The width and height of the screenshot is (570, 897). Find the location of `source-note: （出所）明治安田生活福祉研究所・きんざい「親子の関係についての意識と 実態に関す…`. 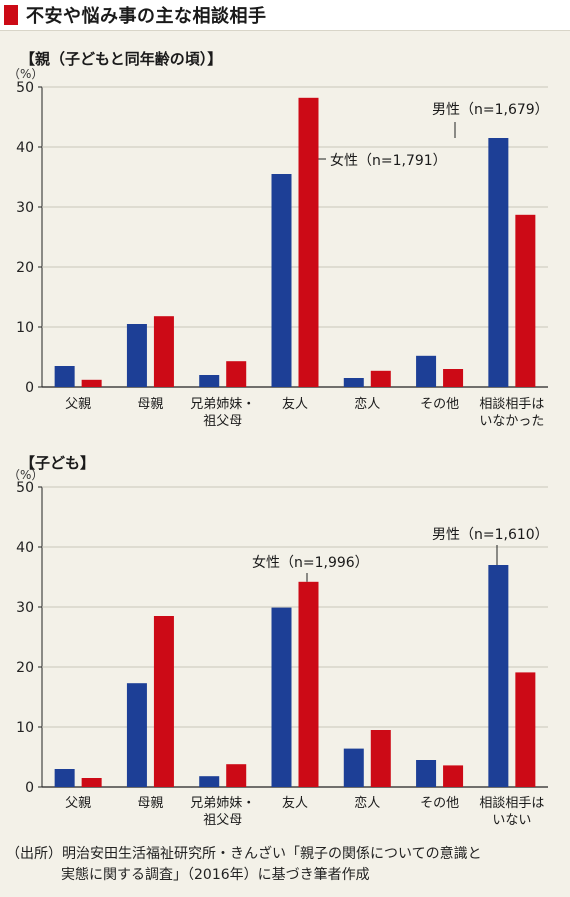

source-note: （出所）明治安田生活福祉研究所・きんざい「親子の関係についての意識と 実態に関す… is located at coordinates (286, 865).